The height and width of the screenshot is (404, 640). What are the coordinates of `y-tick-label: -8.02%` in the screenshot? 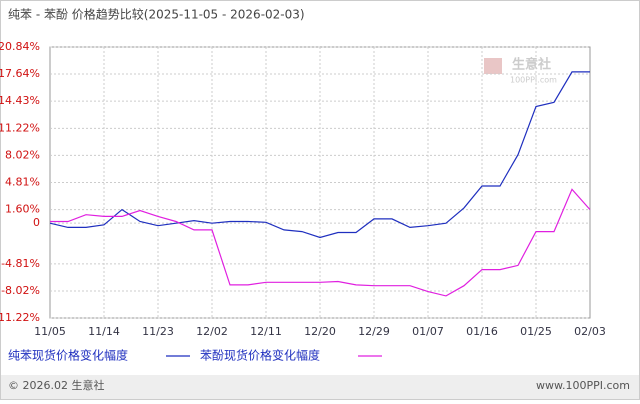 It's located at (20, 290).